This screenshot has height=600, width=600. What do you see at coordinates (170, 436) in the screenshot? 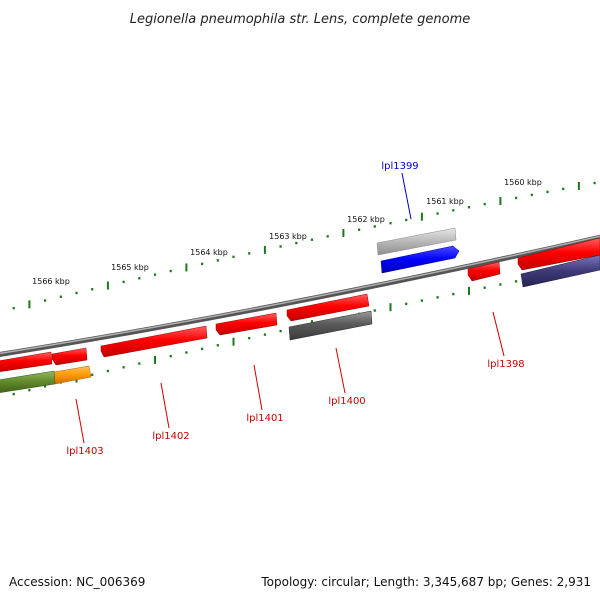
I see `gene-label-lpl1402: lpl1402` at bounding box center [170, 436].